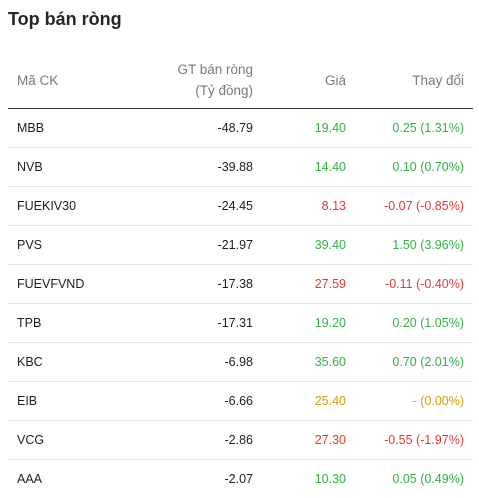 This screenshot has width=479, height=498. What do you see at coordinates (31, 128) in the screenshot?
I see `stock-code: MBB` at bounding box center [31, 128].